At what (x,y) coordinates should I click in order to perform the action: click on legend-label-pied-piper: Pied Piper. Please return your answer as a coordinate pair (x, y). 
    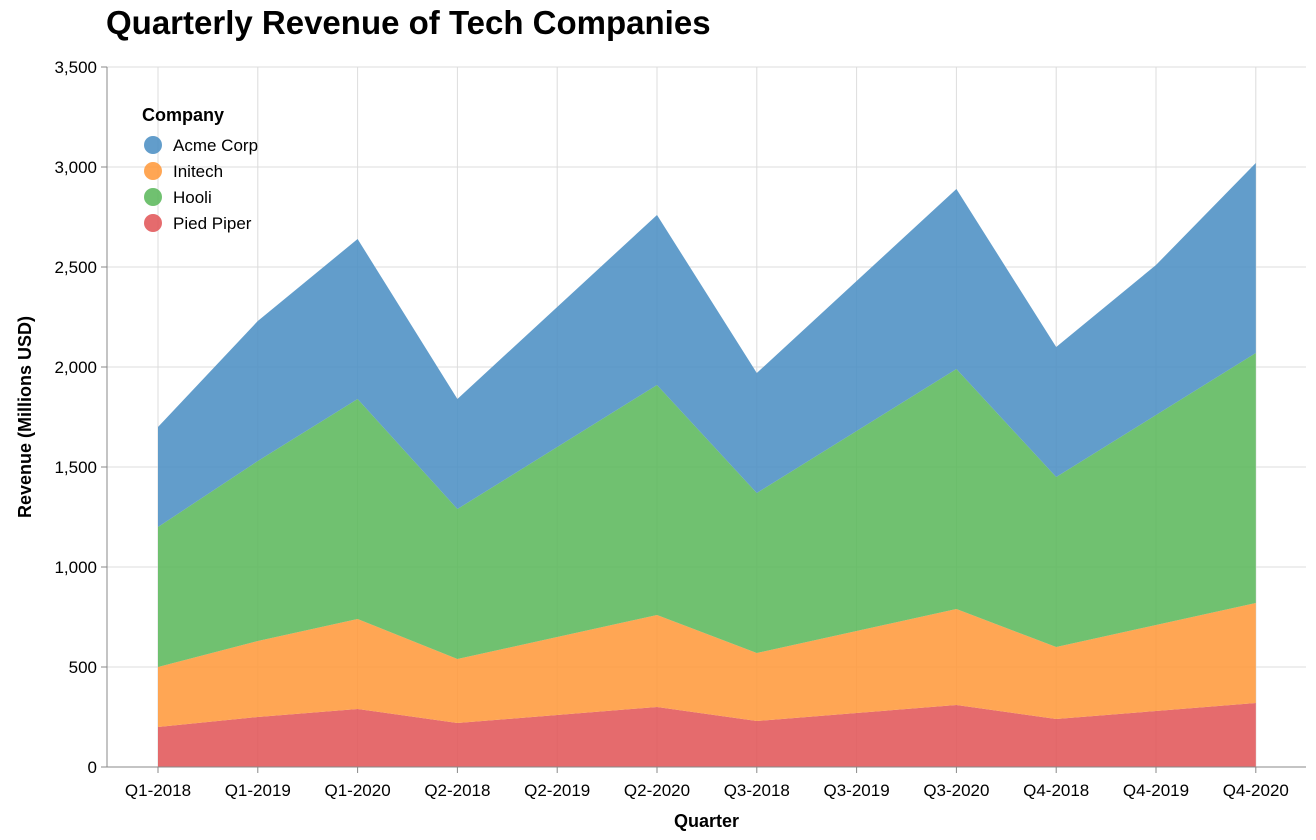
    Looking at the image, I should click on (212, 223).